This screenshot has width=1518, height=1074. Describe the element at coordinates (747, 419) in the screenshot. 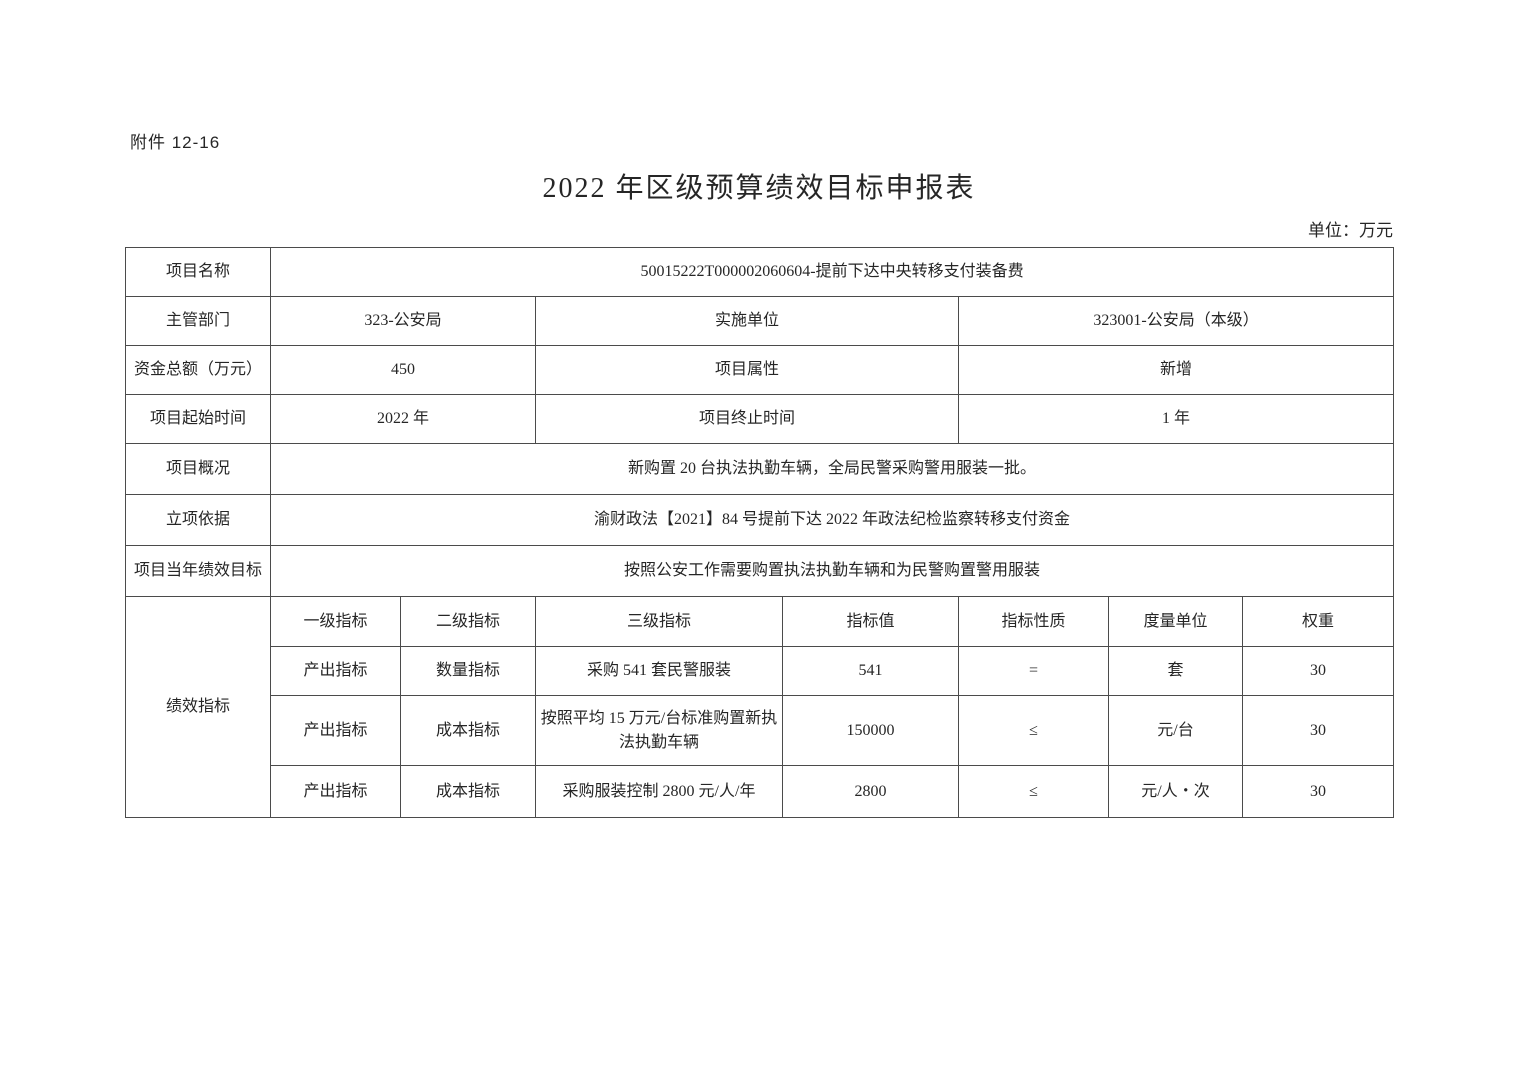

I see `end-time-label: 项目终止时间` at that location.